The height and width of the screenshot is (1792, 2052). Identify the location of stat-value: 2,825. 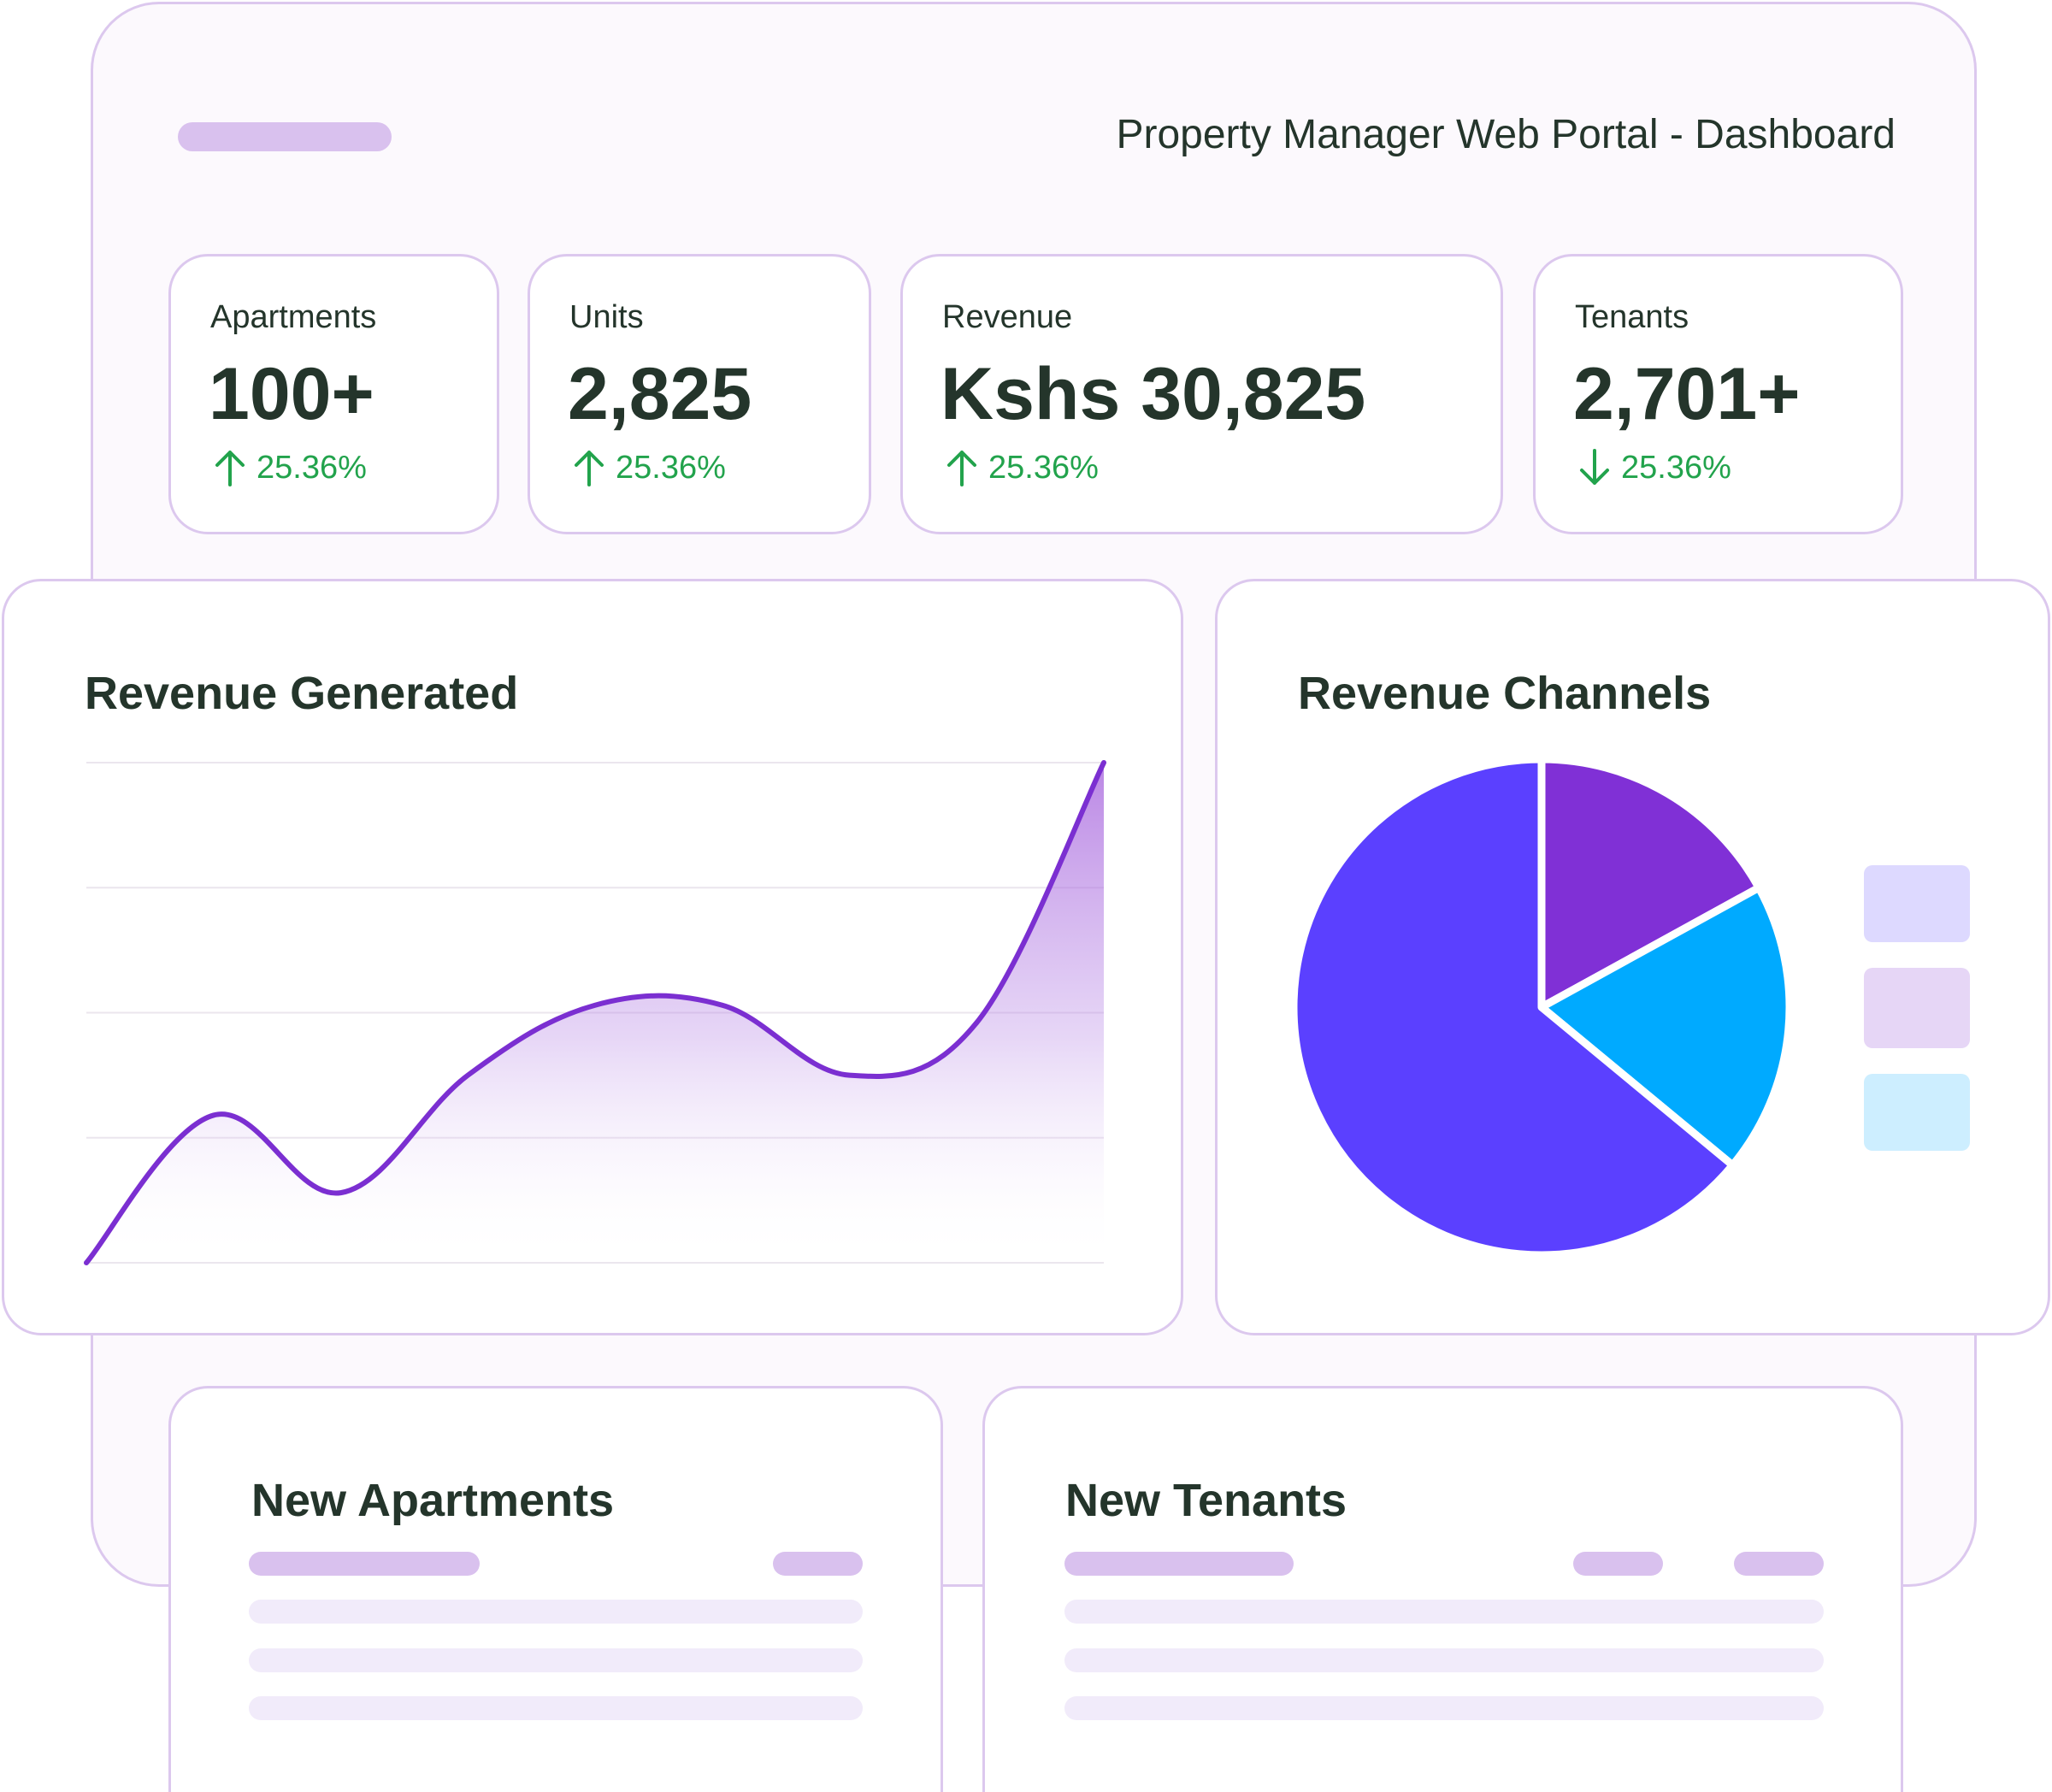
(660, 394).